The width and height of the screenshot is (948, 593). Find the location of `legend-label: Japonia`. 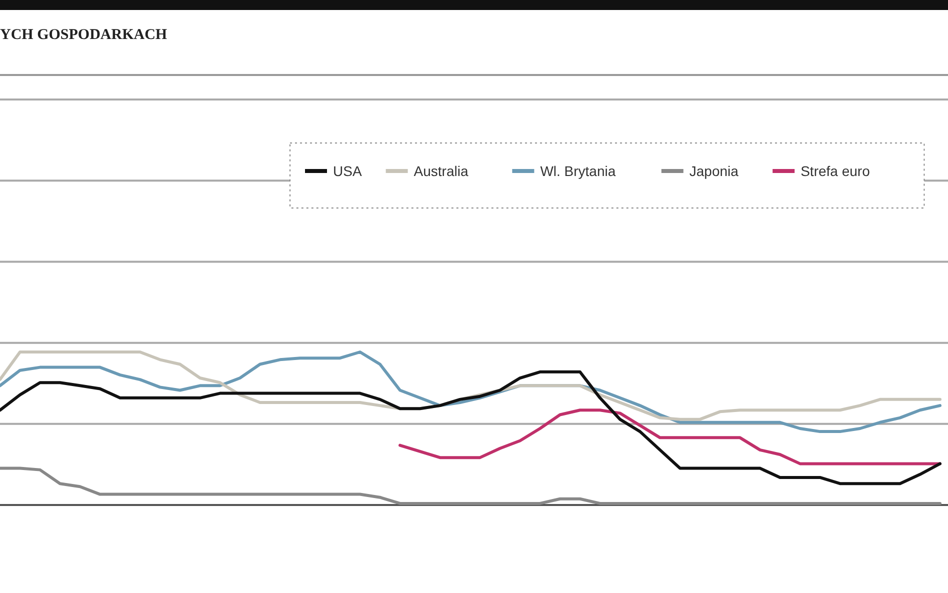

legend-label: Japonia is located at coordinates (714, 171).